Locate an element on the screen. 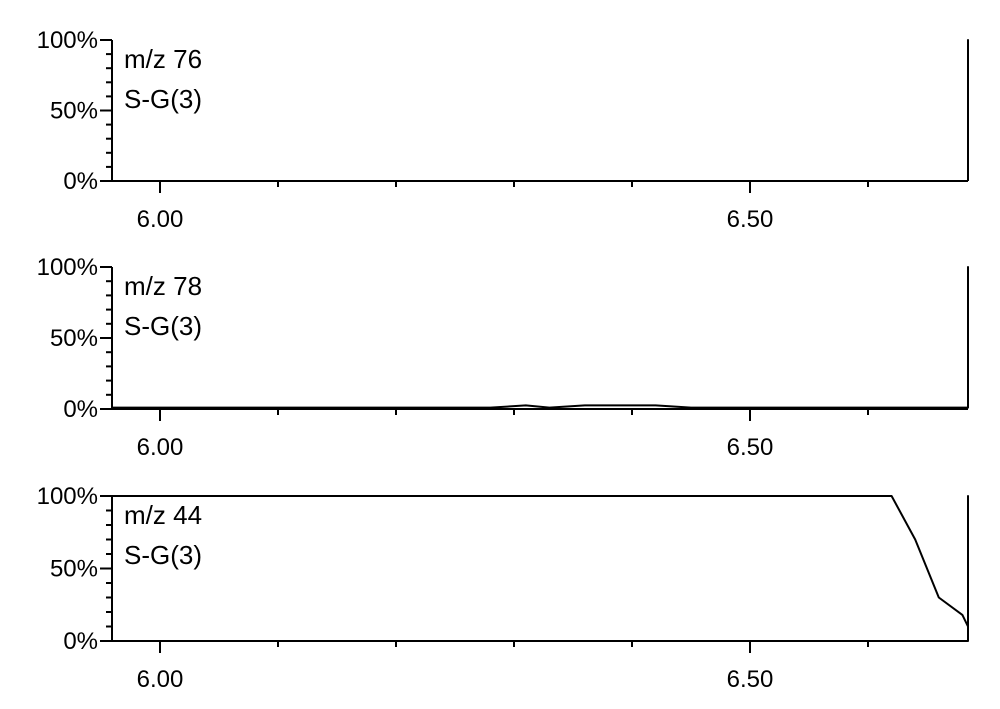  mz-label: m/z 76 is located at coordinates (163, 59).